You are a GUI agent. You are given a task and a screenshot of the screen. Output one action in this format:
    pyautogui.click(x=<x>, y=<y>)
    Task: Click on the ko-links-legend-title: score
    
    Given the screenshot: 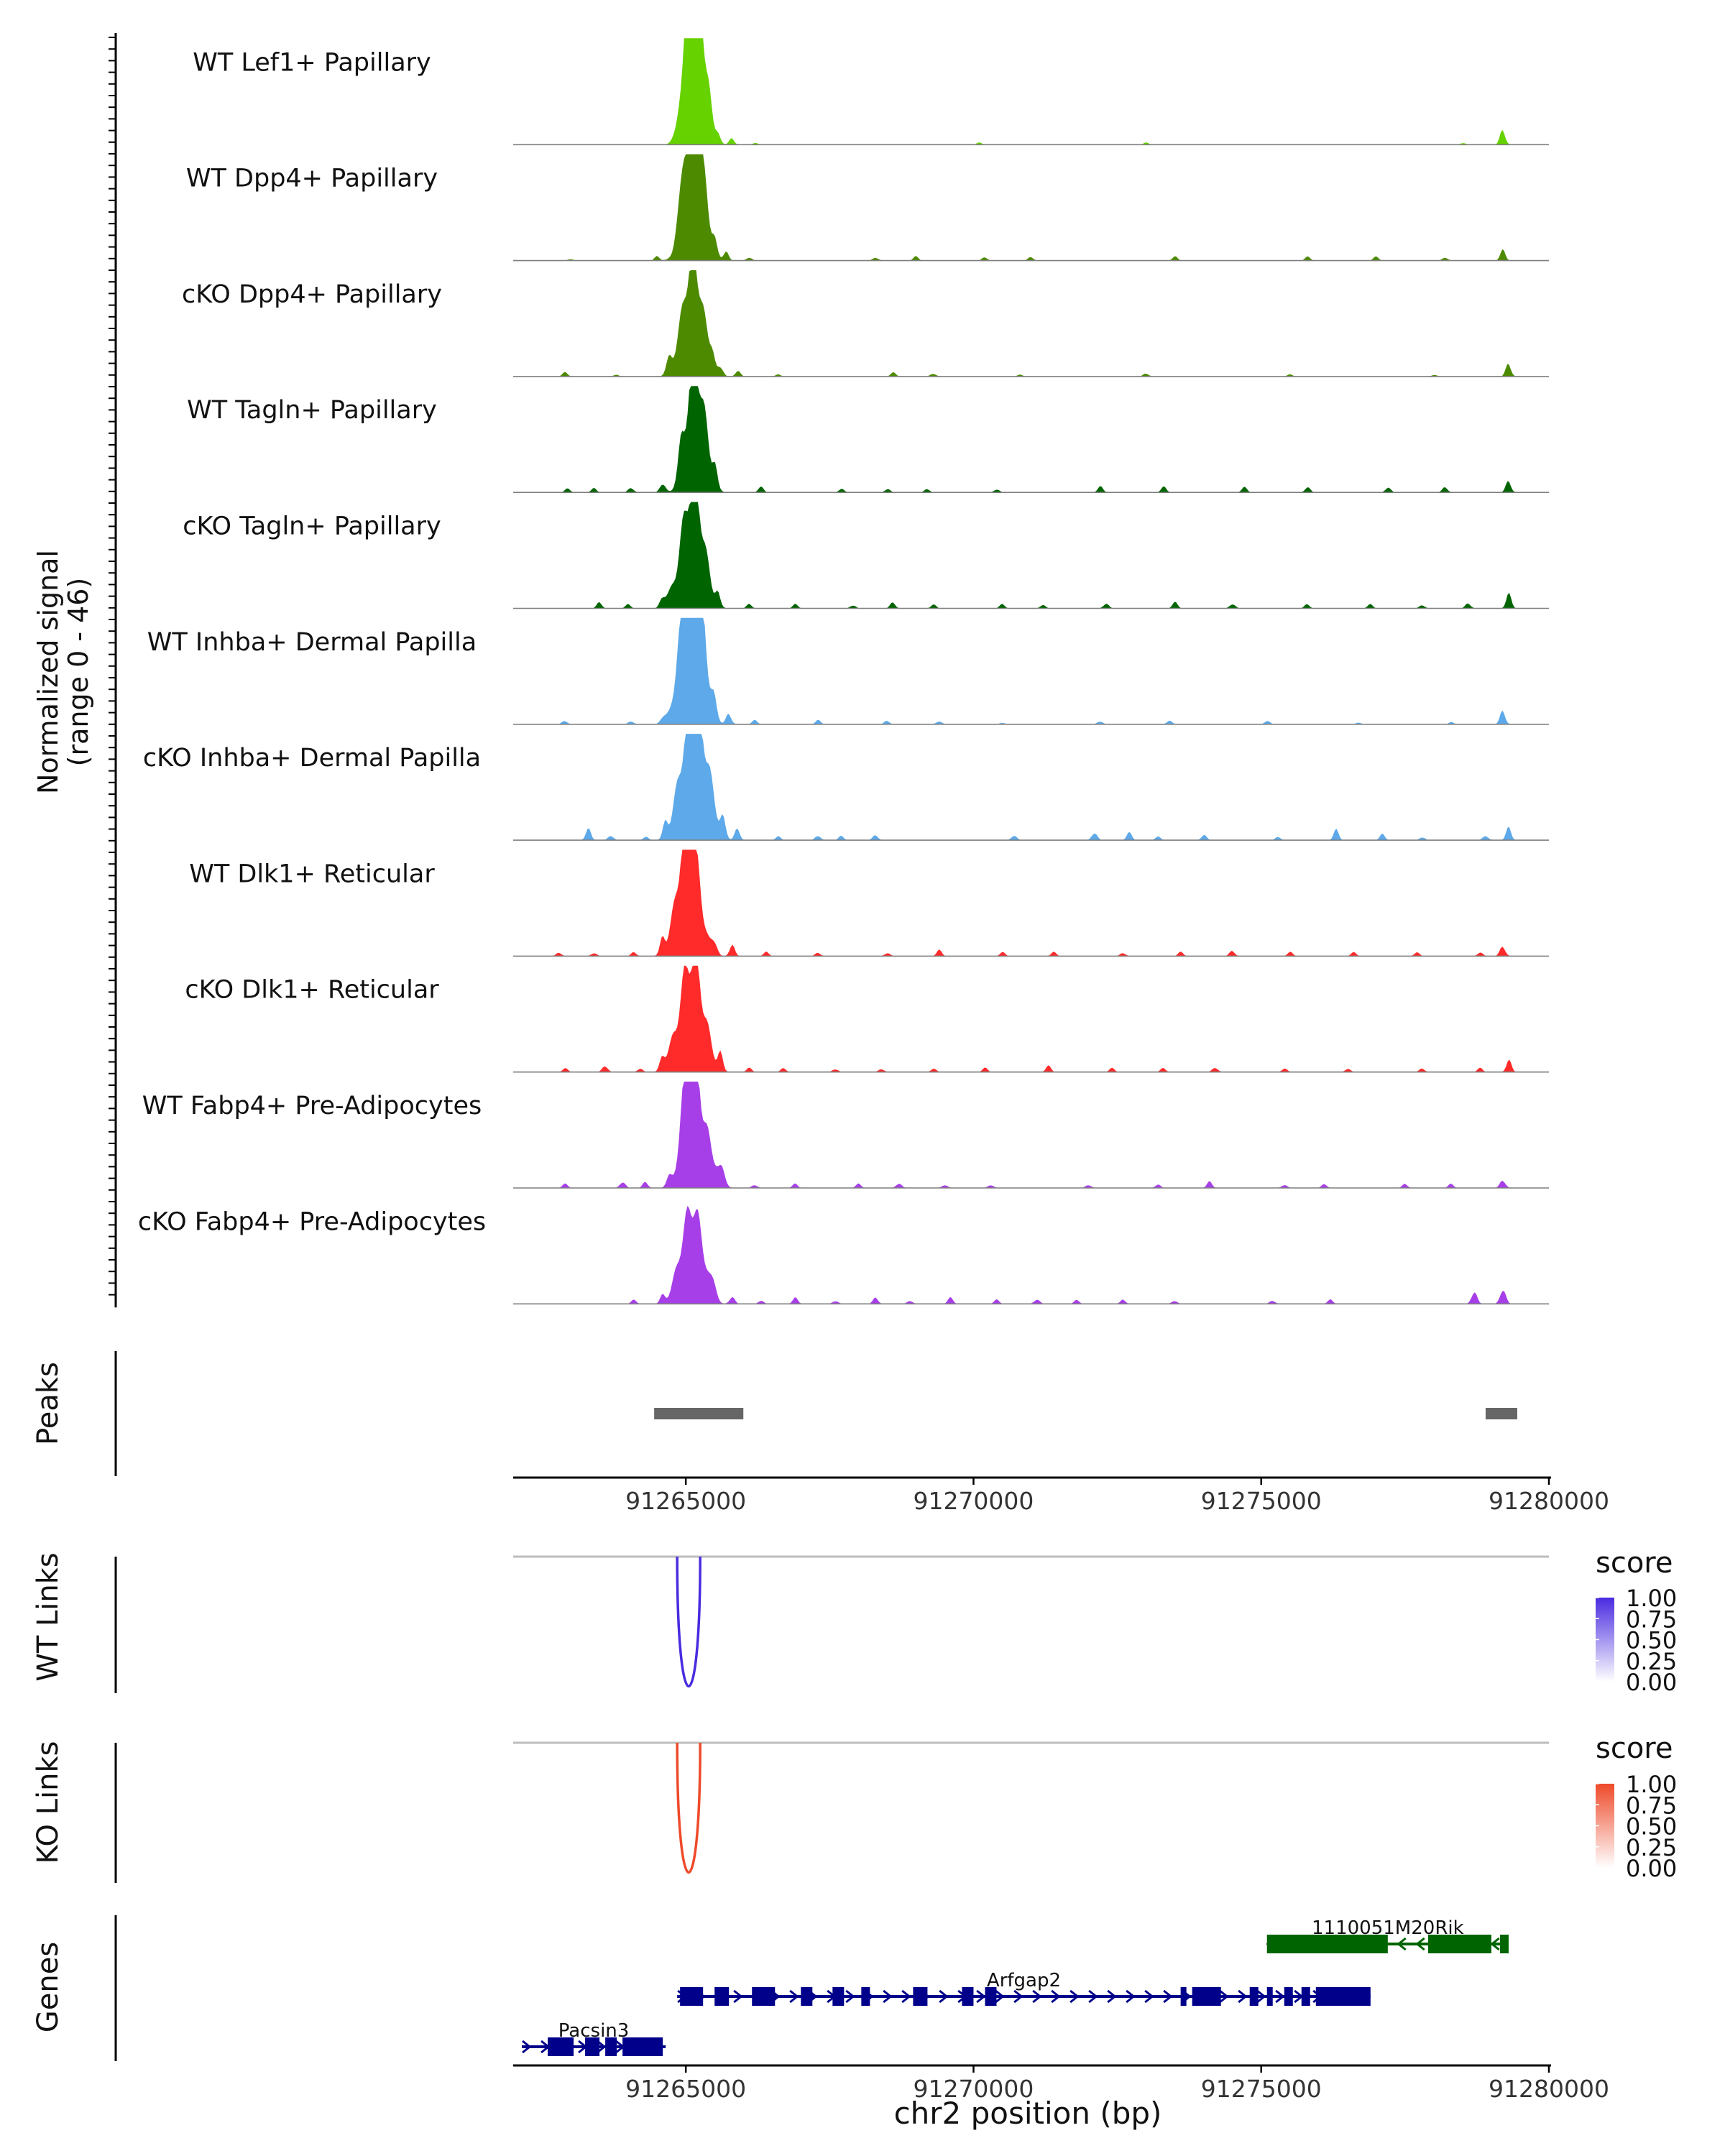 What is the action you would take?
    pyautogui.click(x=1634, y=1748)
    